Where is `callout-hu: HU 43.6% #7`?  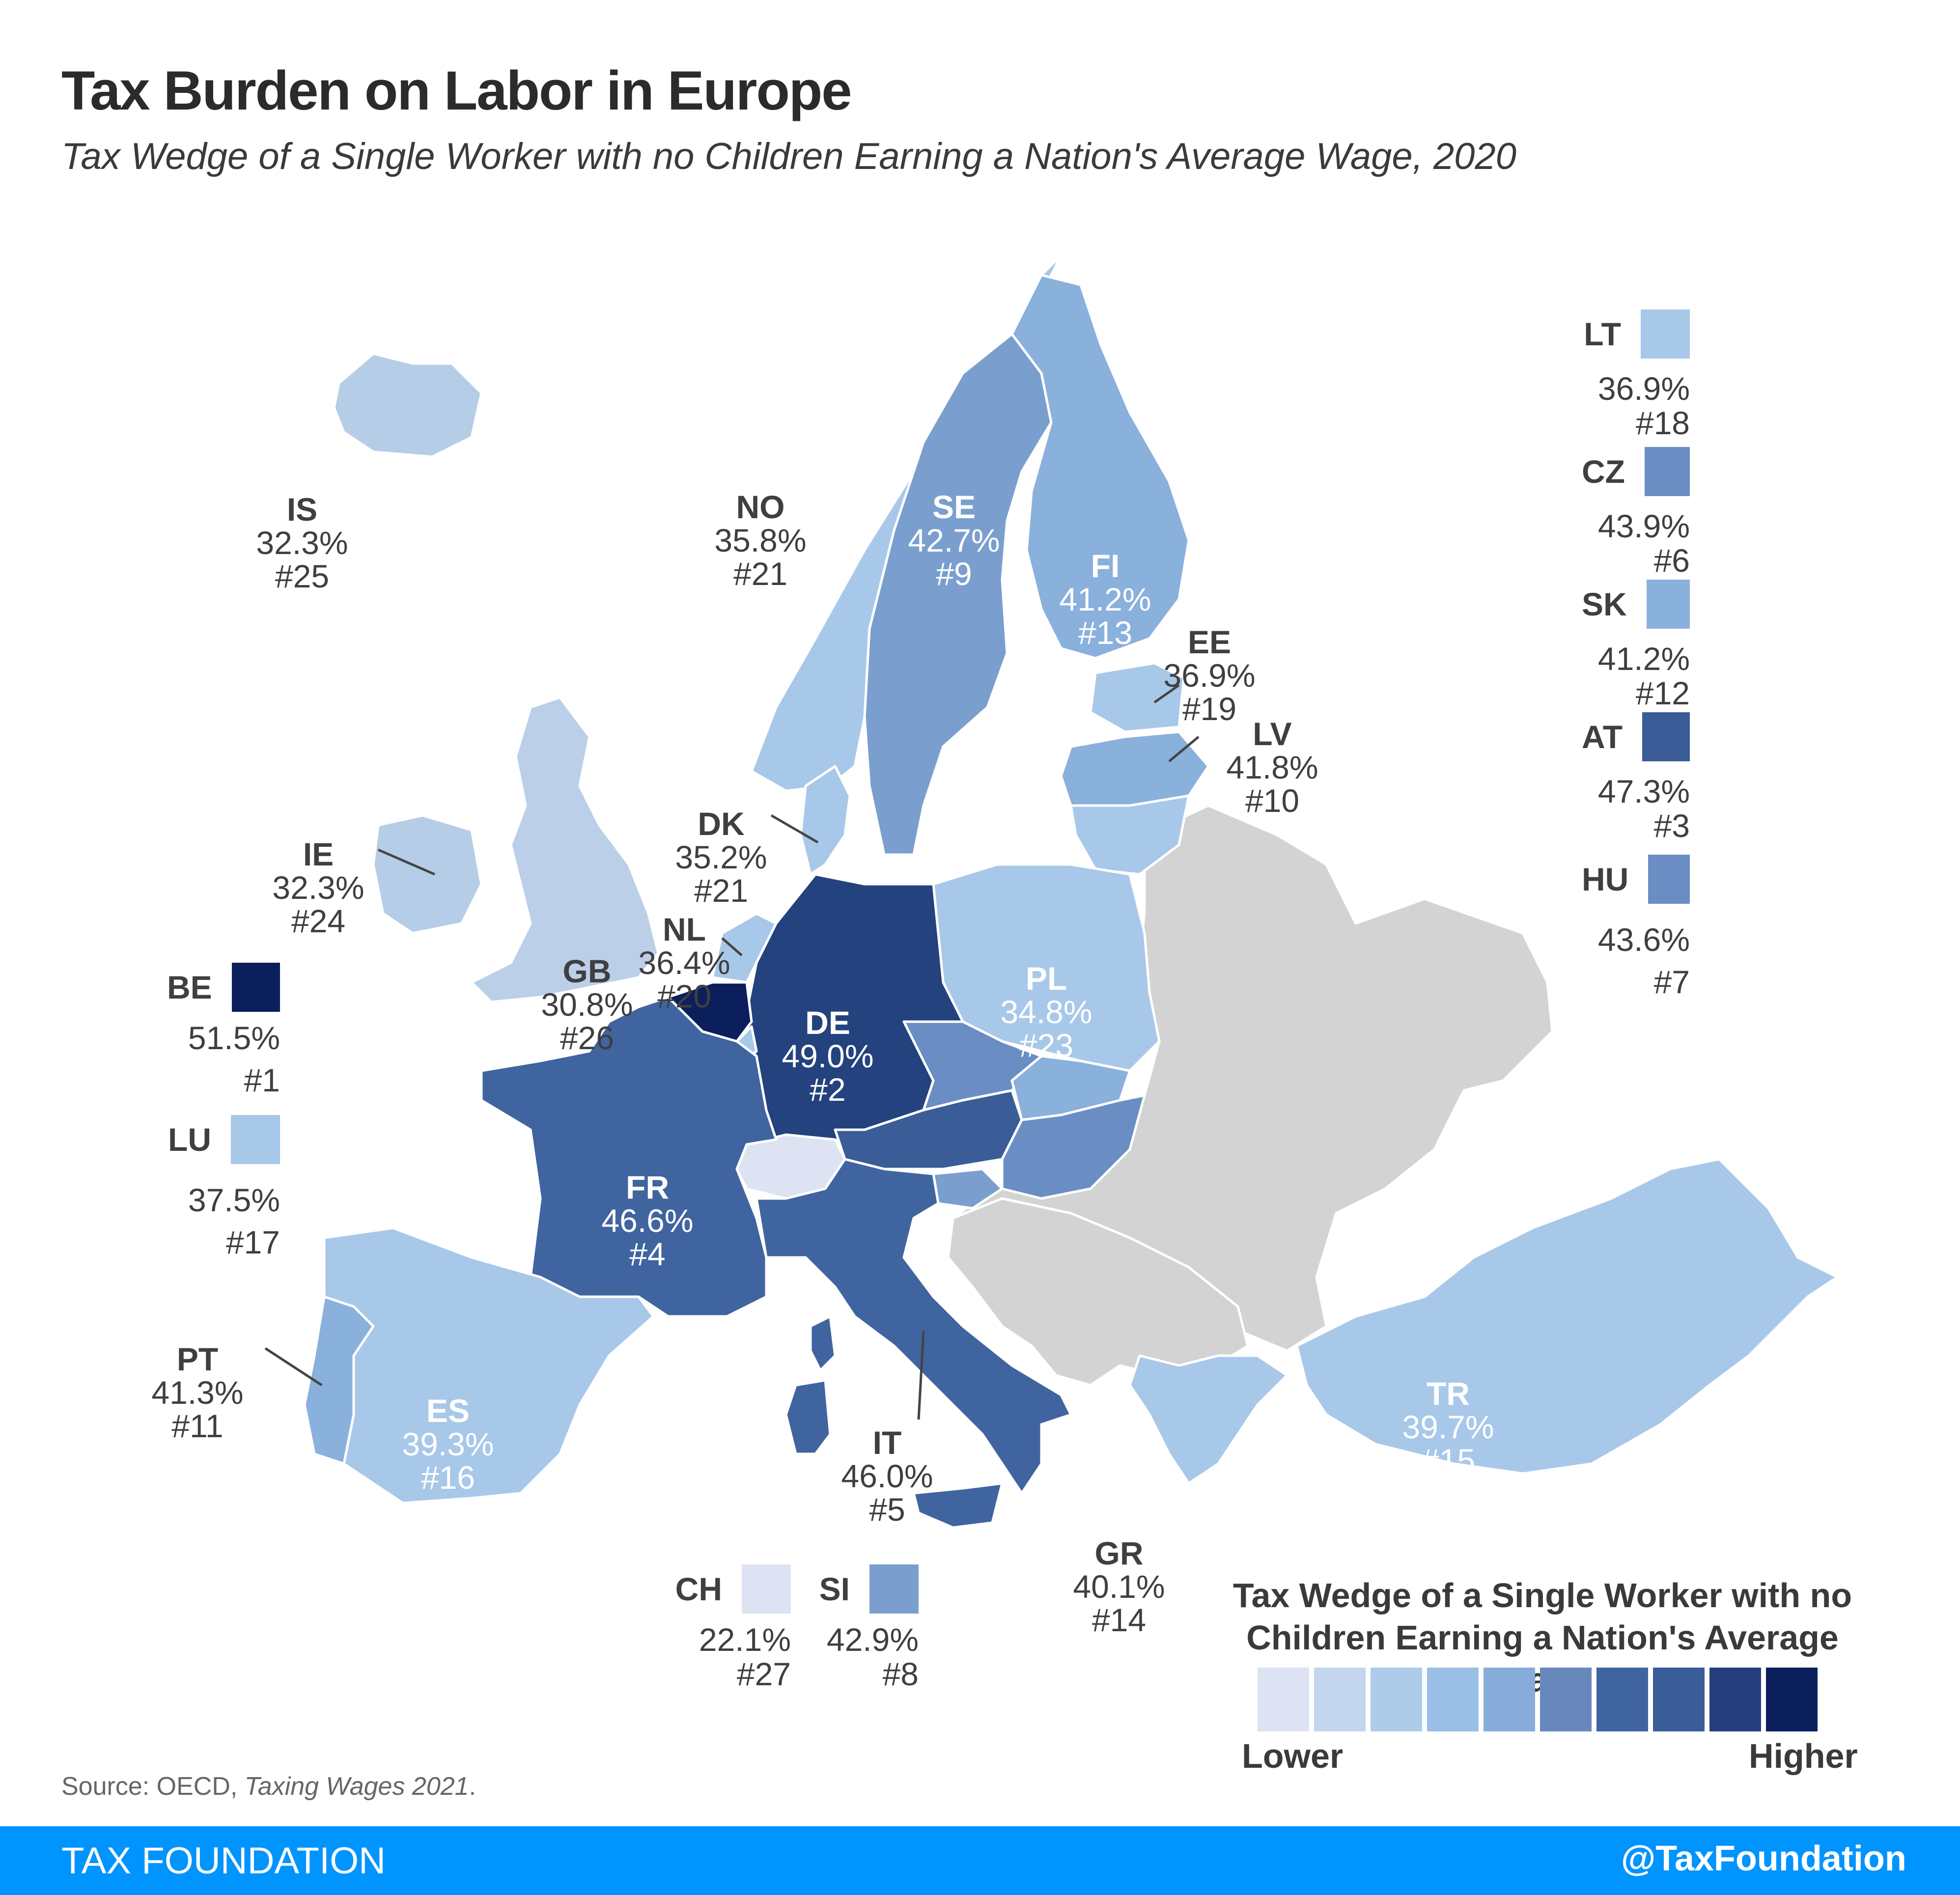 callout-hu: HU 43.6% #7 is located at coordinates (1636, 926).